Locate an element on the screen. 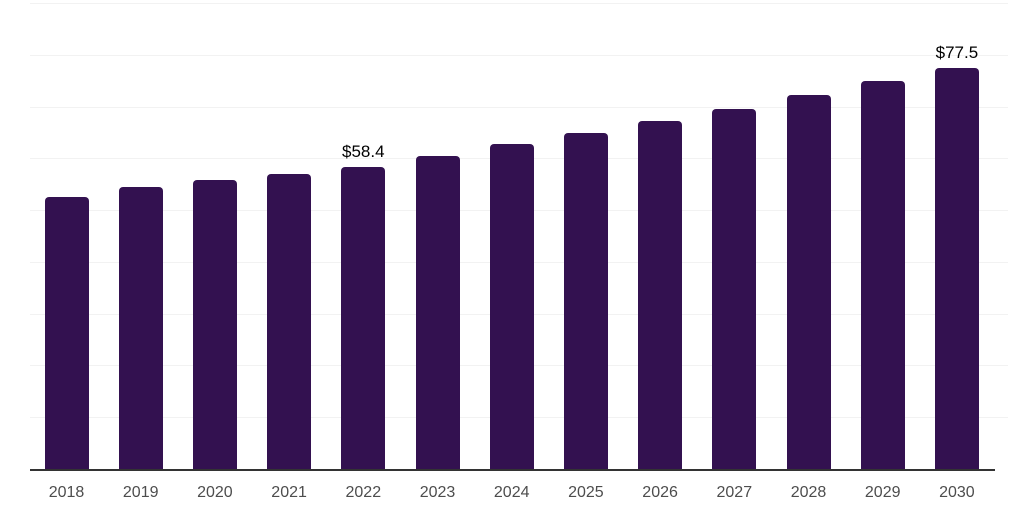 The height and width of the screenshot is (512, 1024). bar-value-label-2030: $77.5 is located at coordinates (957, 52).